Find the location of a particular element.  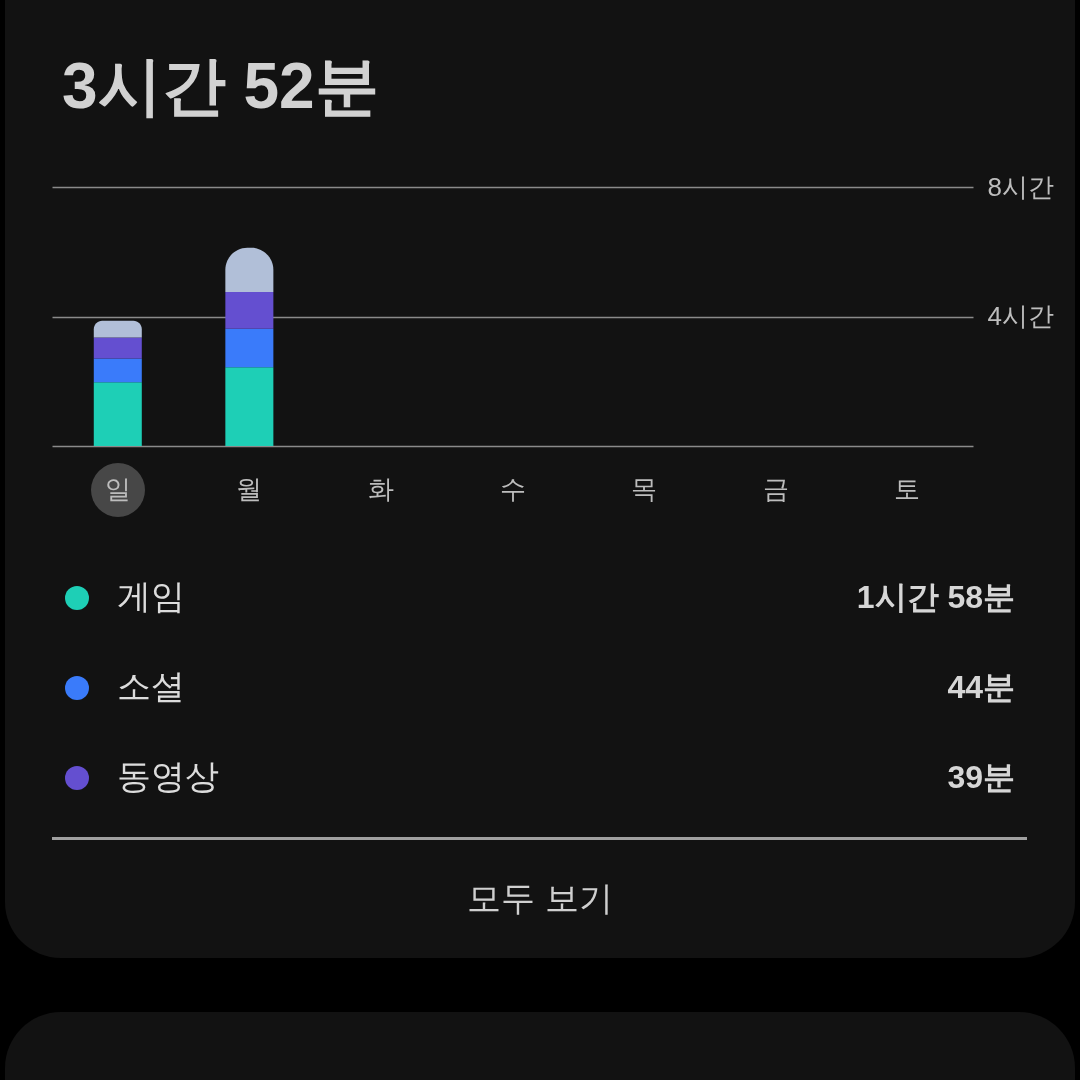

x-tick-label: 수 is located at coordinates (512, 488).